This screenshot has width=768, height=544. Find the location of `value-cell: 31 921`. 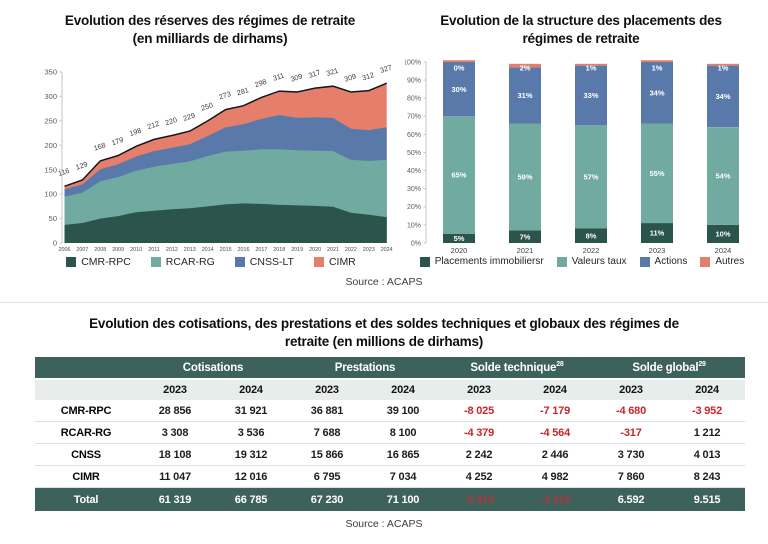

value-cell: 31 921 is located at coordinates (251, 411).